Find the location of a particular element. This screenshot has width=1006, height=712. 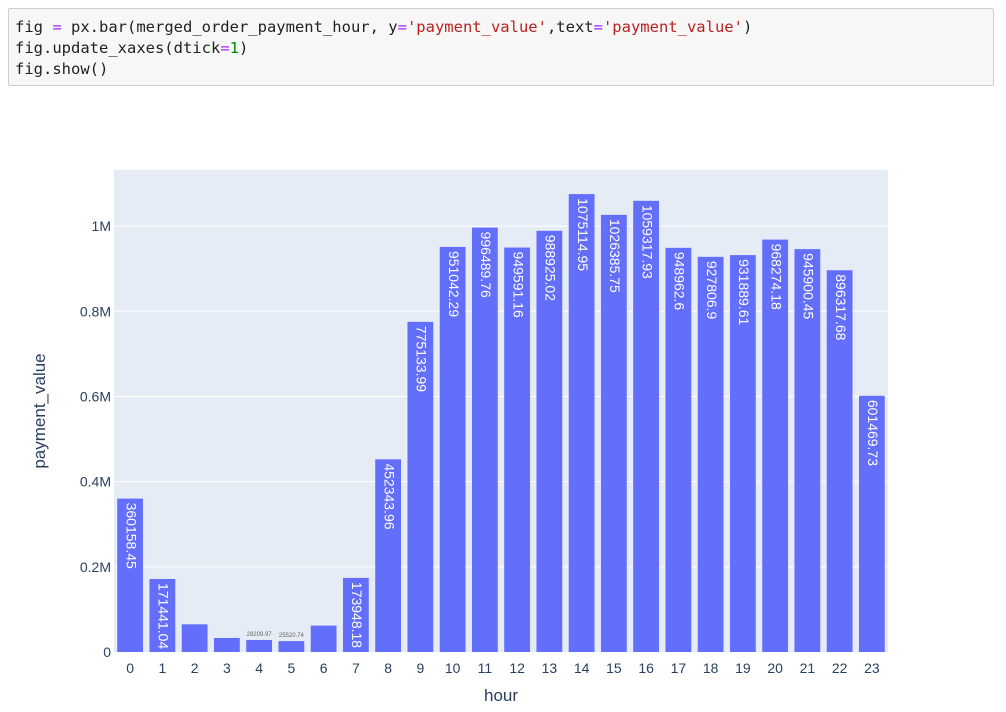

x-tick-label: 14 is located at coordinates (582, 668).